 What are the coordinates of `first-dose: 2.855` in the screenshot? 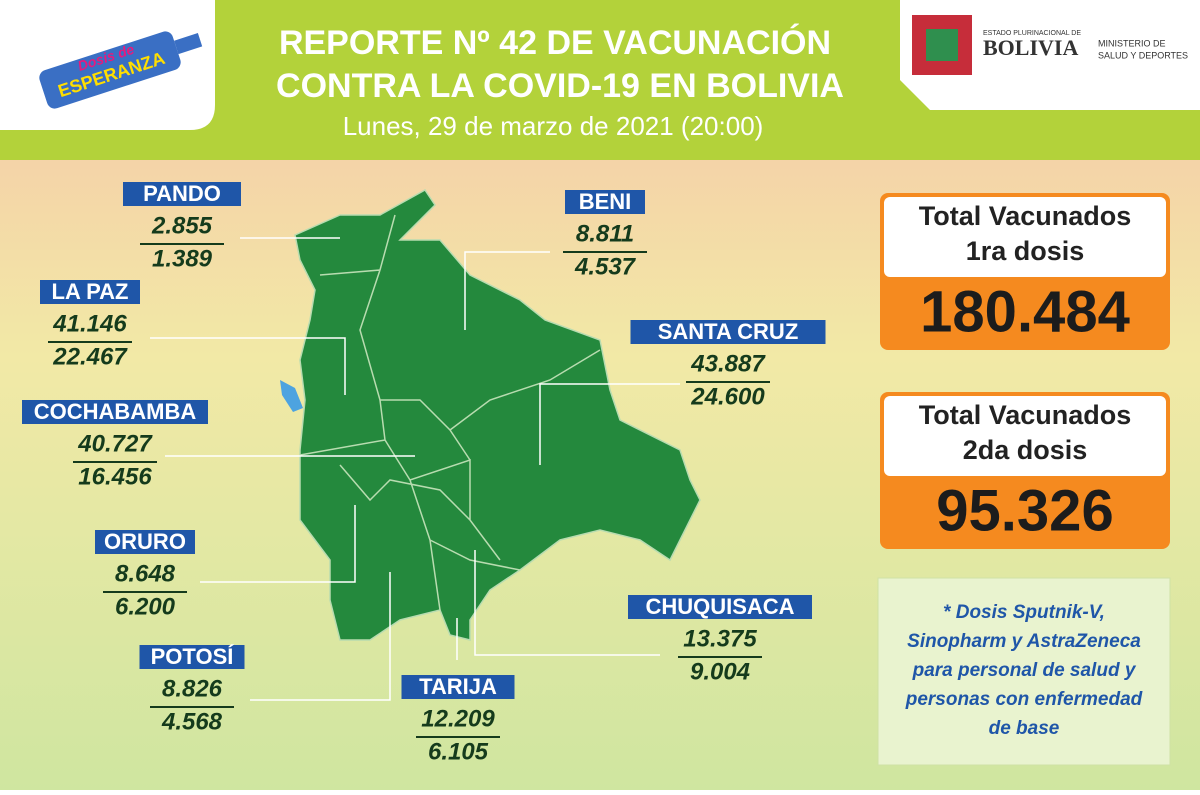 It's located at (182, 225).